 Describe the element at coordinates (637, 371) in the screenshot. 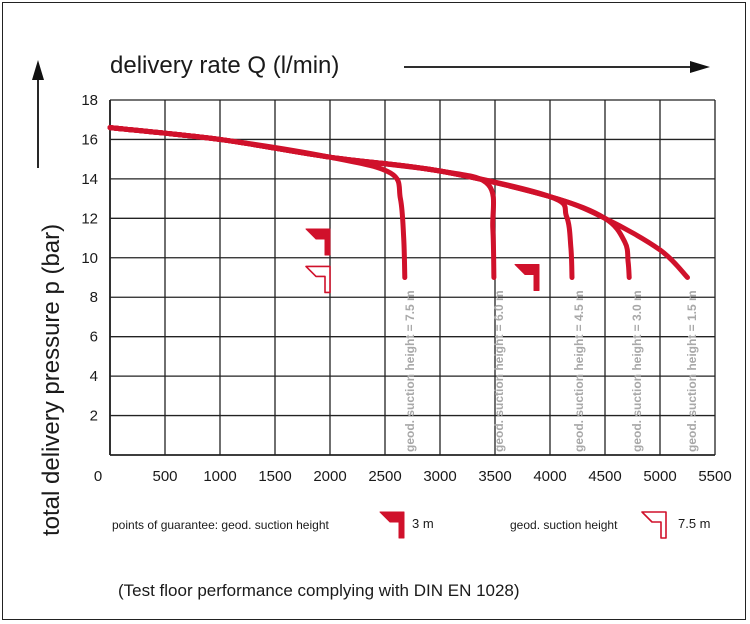

I see `suction-height-annotation: geod. suction height = 3.0 m` at that location.